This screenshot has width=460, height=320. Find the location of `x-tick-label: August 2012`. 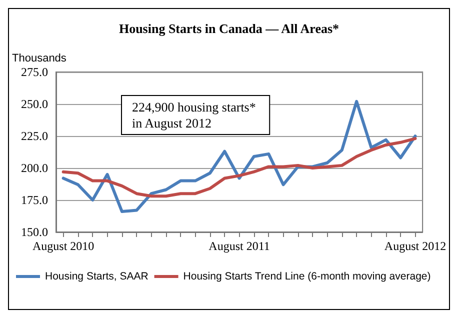

x-tick-label: August 2012 is located at coordinates (415, 246).